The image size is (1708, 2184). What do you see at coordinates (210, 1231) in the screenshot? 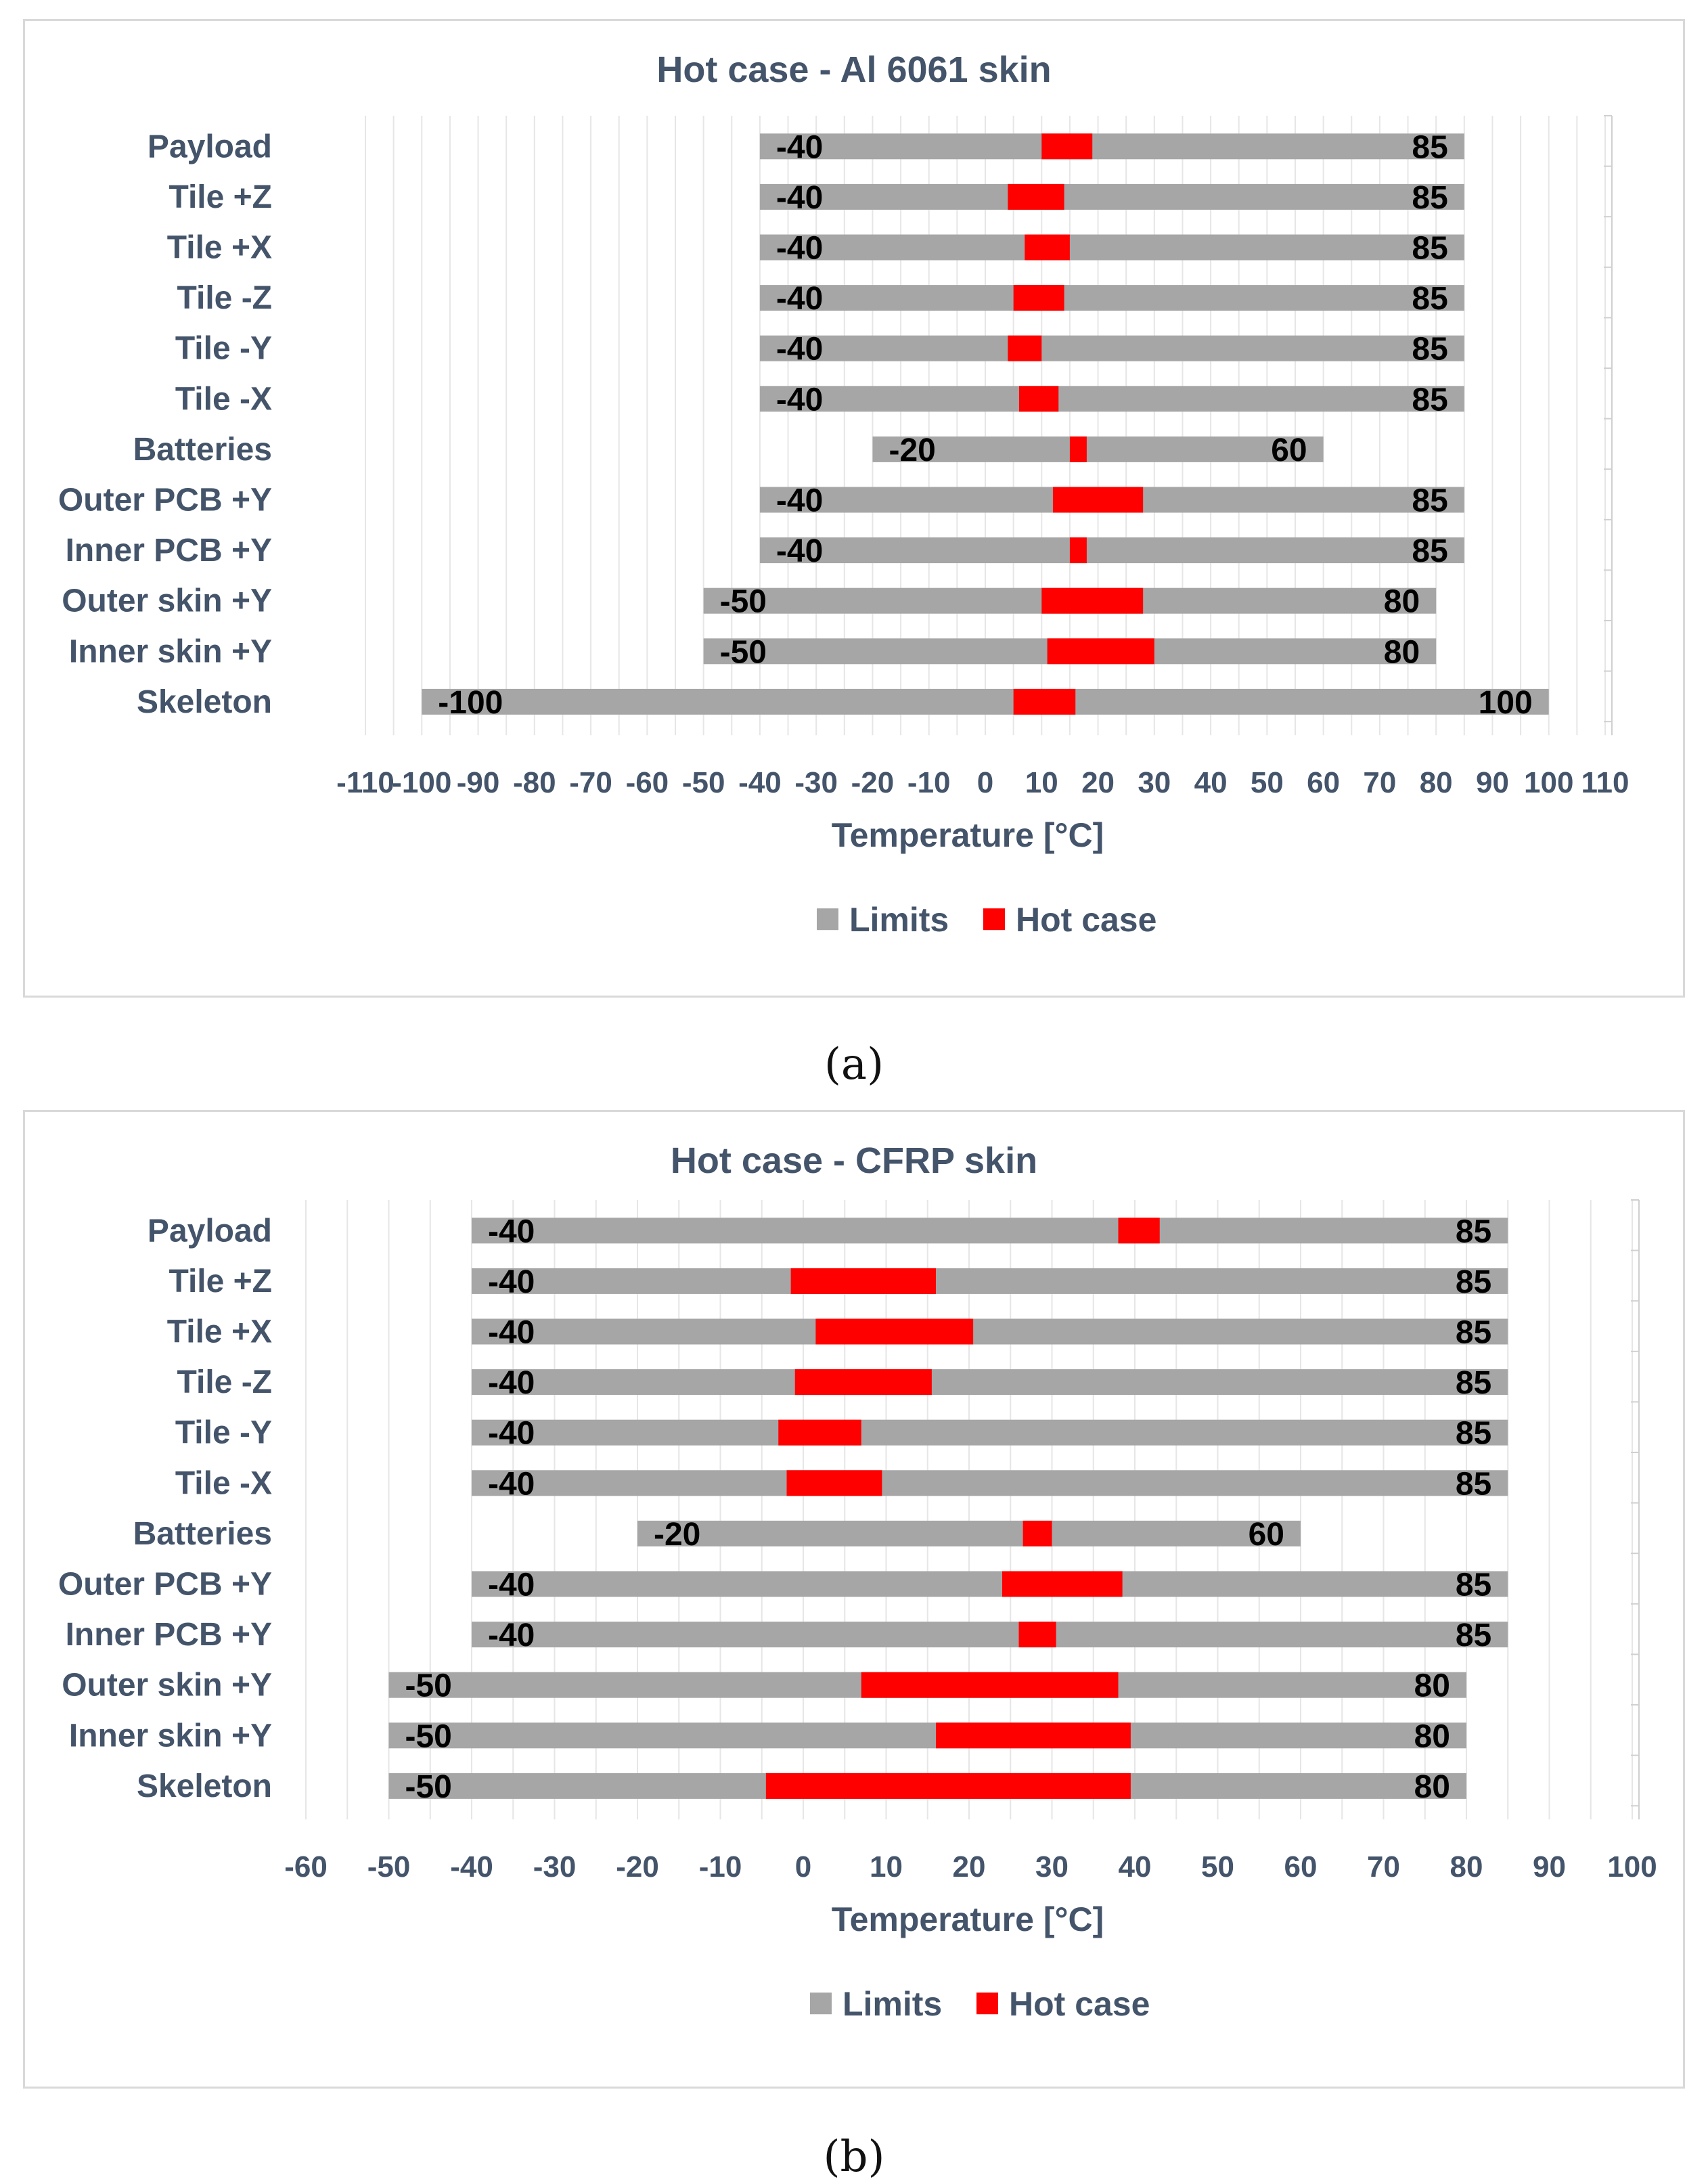
I see `category-label-payload: Payload` at bounding box center [210, 1231].